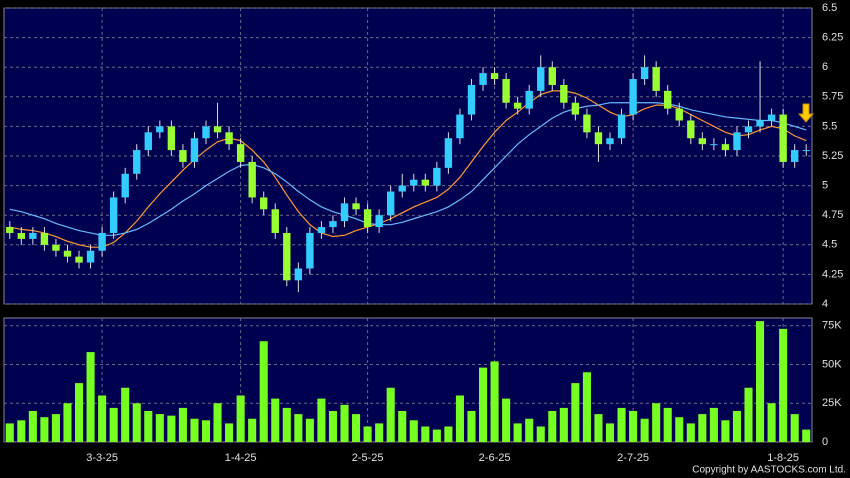 This screenshot has height=478, width=850. What do you see at coordinates (825, 67) in the screenshot?
I see `y-tick-label: 6` at bounding box center [825, 67].